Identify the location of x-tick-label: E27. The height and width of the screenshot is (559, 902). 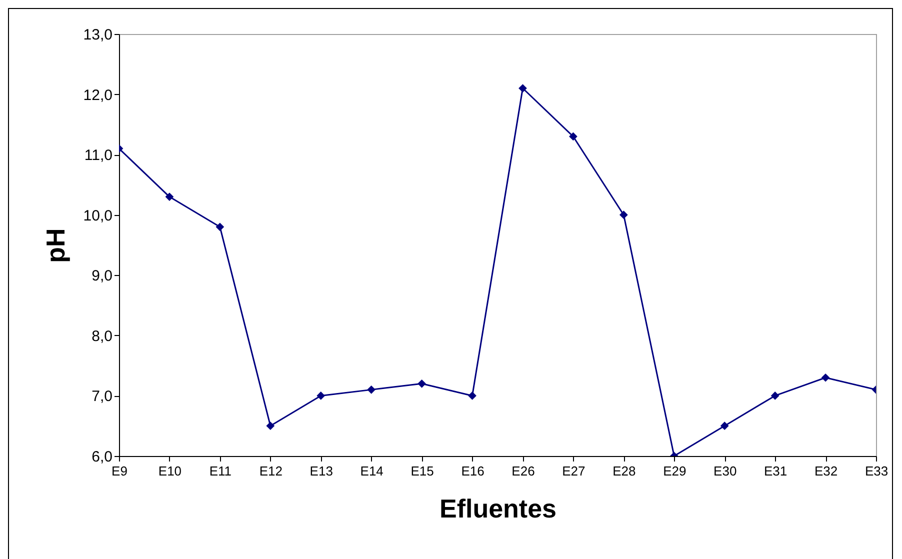
(574, 471).